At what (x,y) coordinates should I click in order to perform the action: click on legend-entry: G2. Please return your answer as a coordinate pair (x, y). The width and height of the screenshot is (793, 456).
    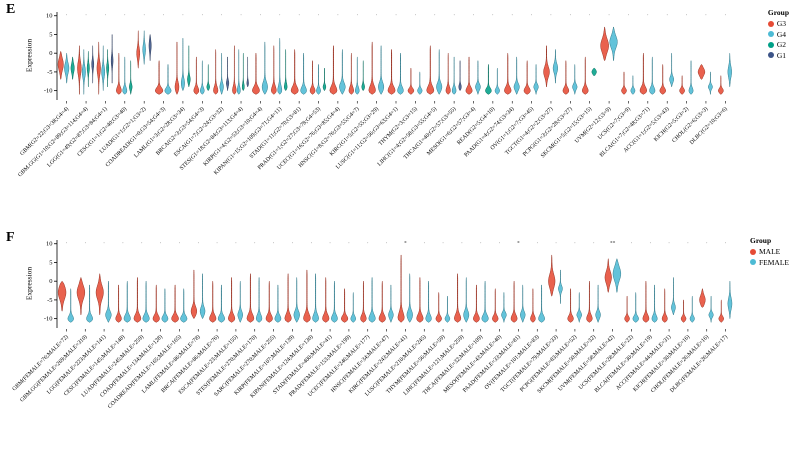
    Looking at the image, I should click on (778, 45).